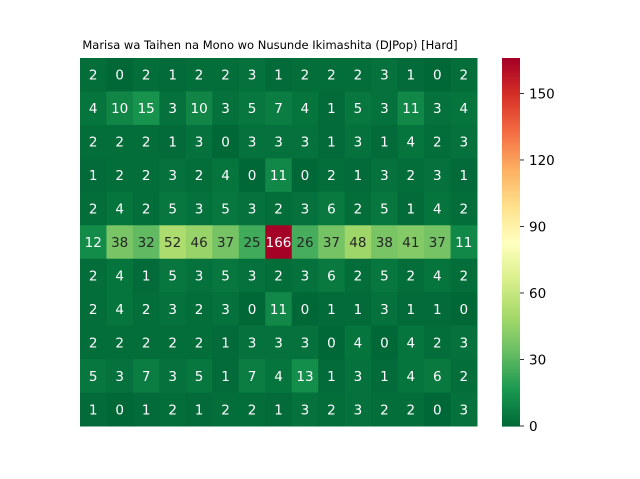 This screenshot has width=640, height=479. Describe the element at coordinates (537, 360) in the screenshot. I see `colorbar-tick-label: 30` at that location.